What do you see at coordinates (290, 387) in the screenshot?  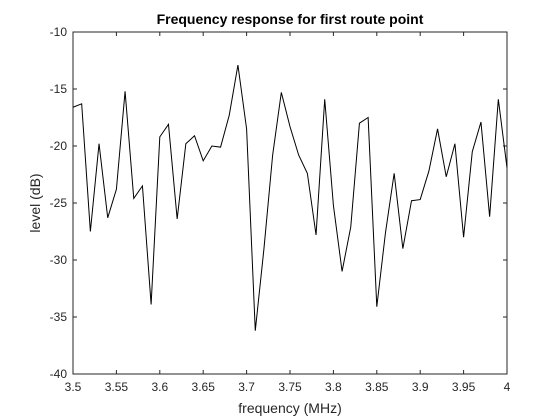 I see `x-tick-label: 3.75` at bounding box center [290, 387].